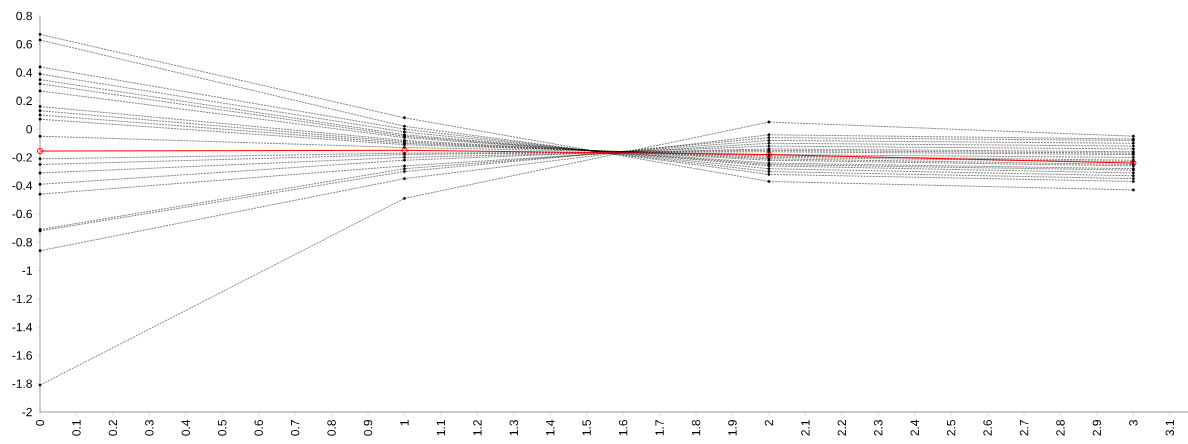 The height and width of the screenshot is (444, 1188). What do you see at coordinates (586, 428) in the screenshot?
I see `x-tick-label: 1.5` at bounding box center [586, 428].